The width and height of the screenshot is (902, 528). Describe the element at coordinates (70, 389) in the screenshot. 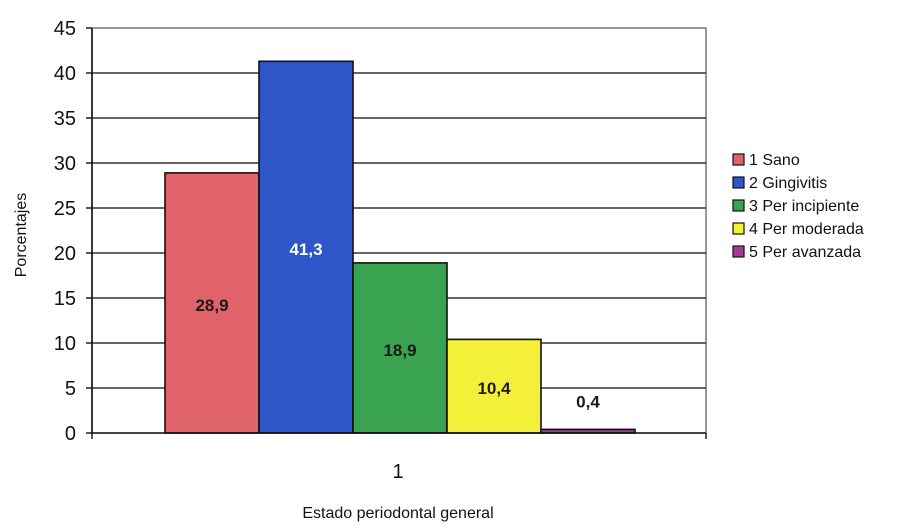

I see `y-tick-label: 5` at that location.